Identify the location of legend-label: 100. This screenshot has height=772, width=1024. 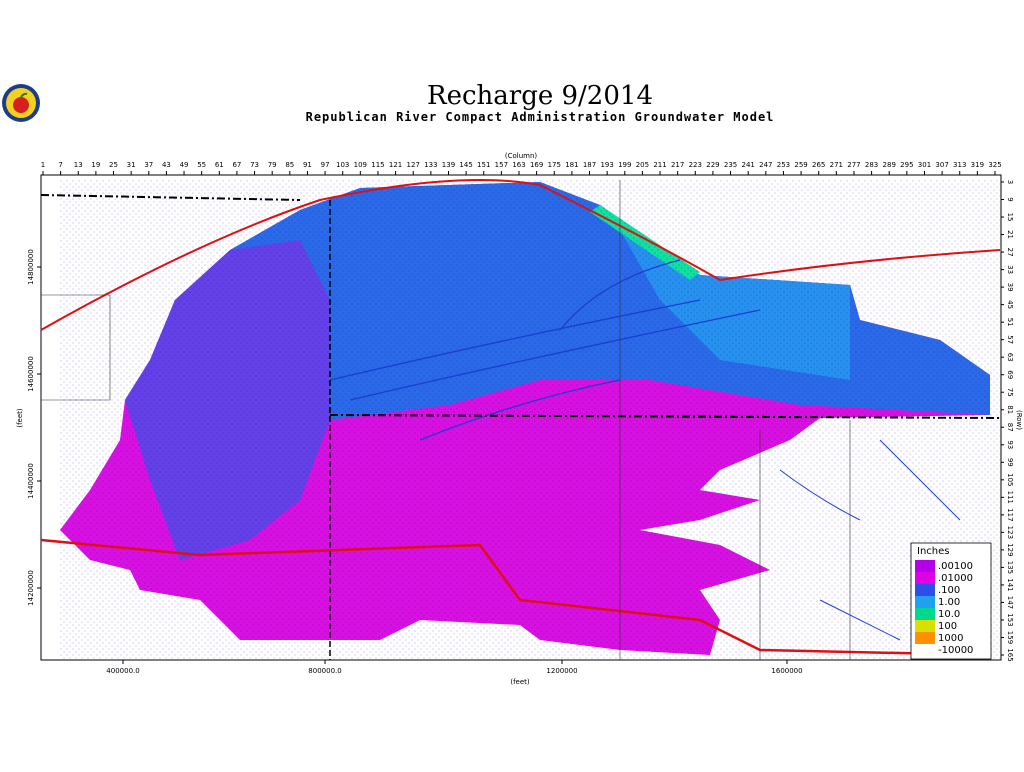
(947, 626).